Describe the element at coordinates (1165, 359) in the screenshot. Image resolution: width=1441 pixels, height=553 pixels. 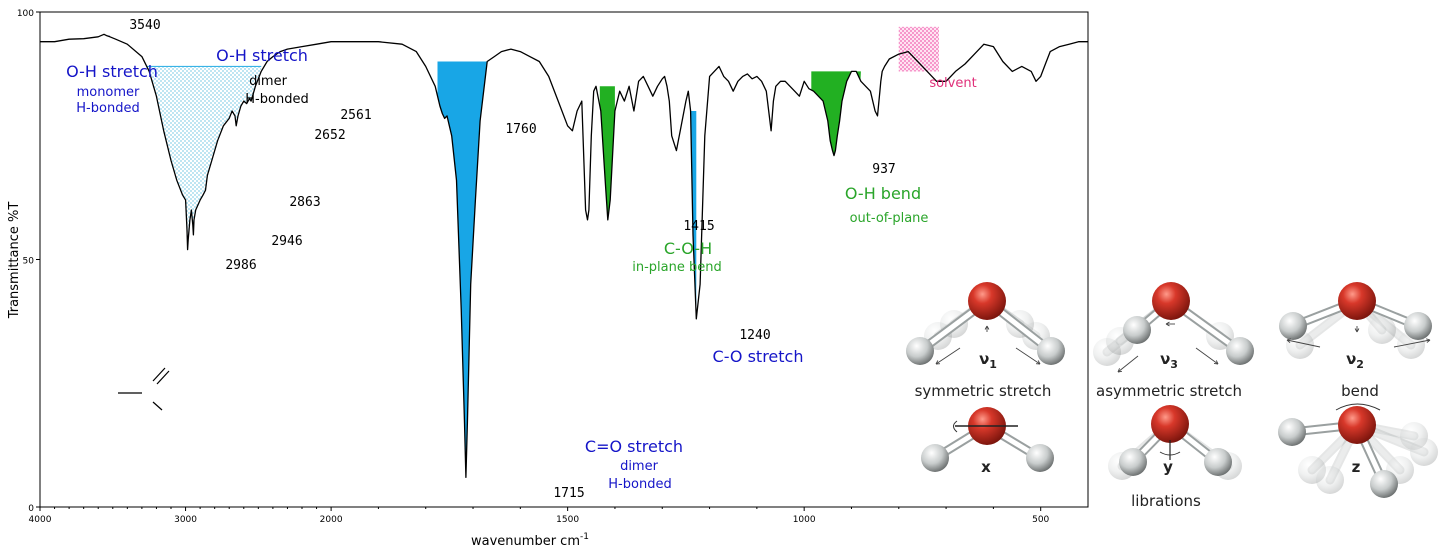
I see `mode-v3-nu: ν` at that location.